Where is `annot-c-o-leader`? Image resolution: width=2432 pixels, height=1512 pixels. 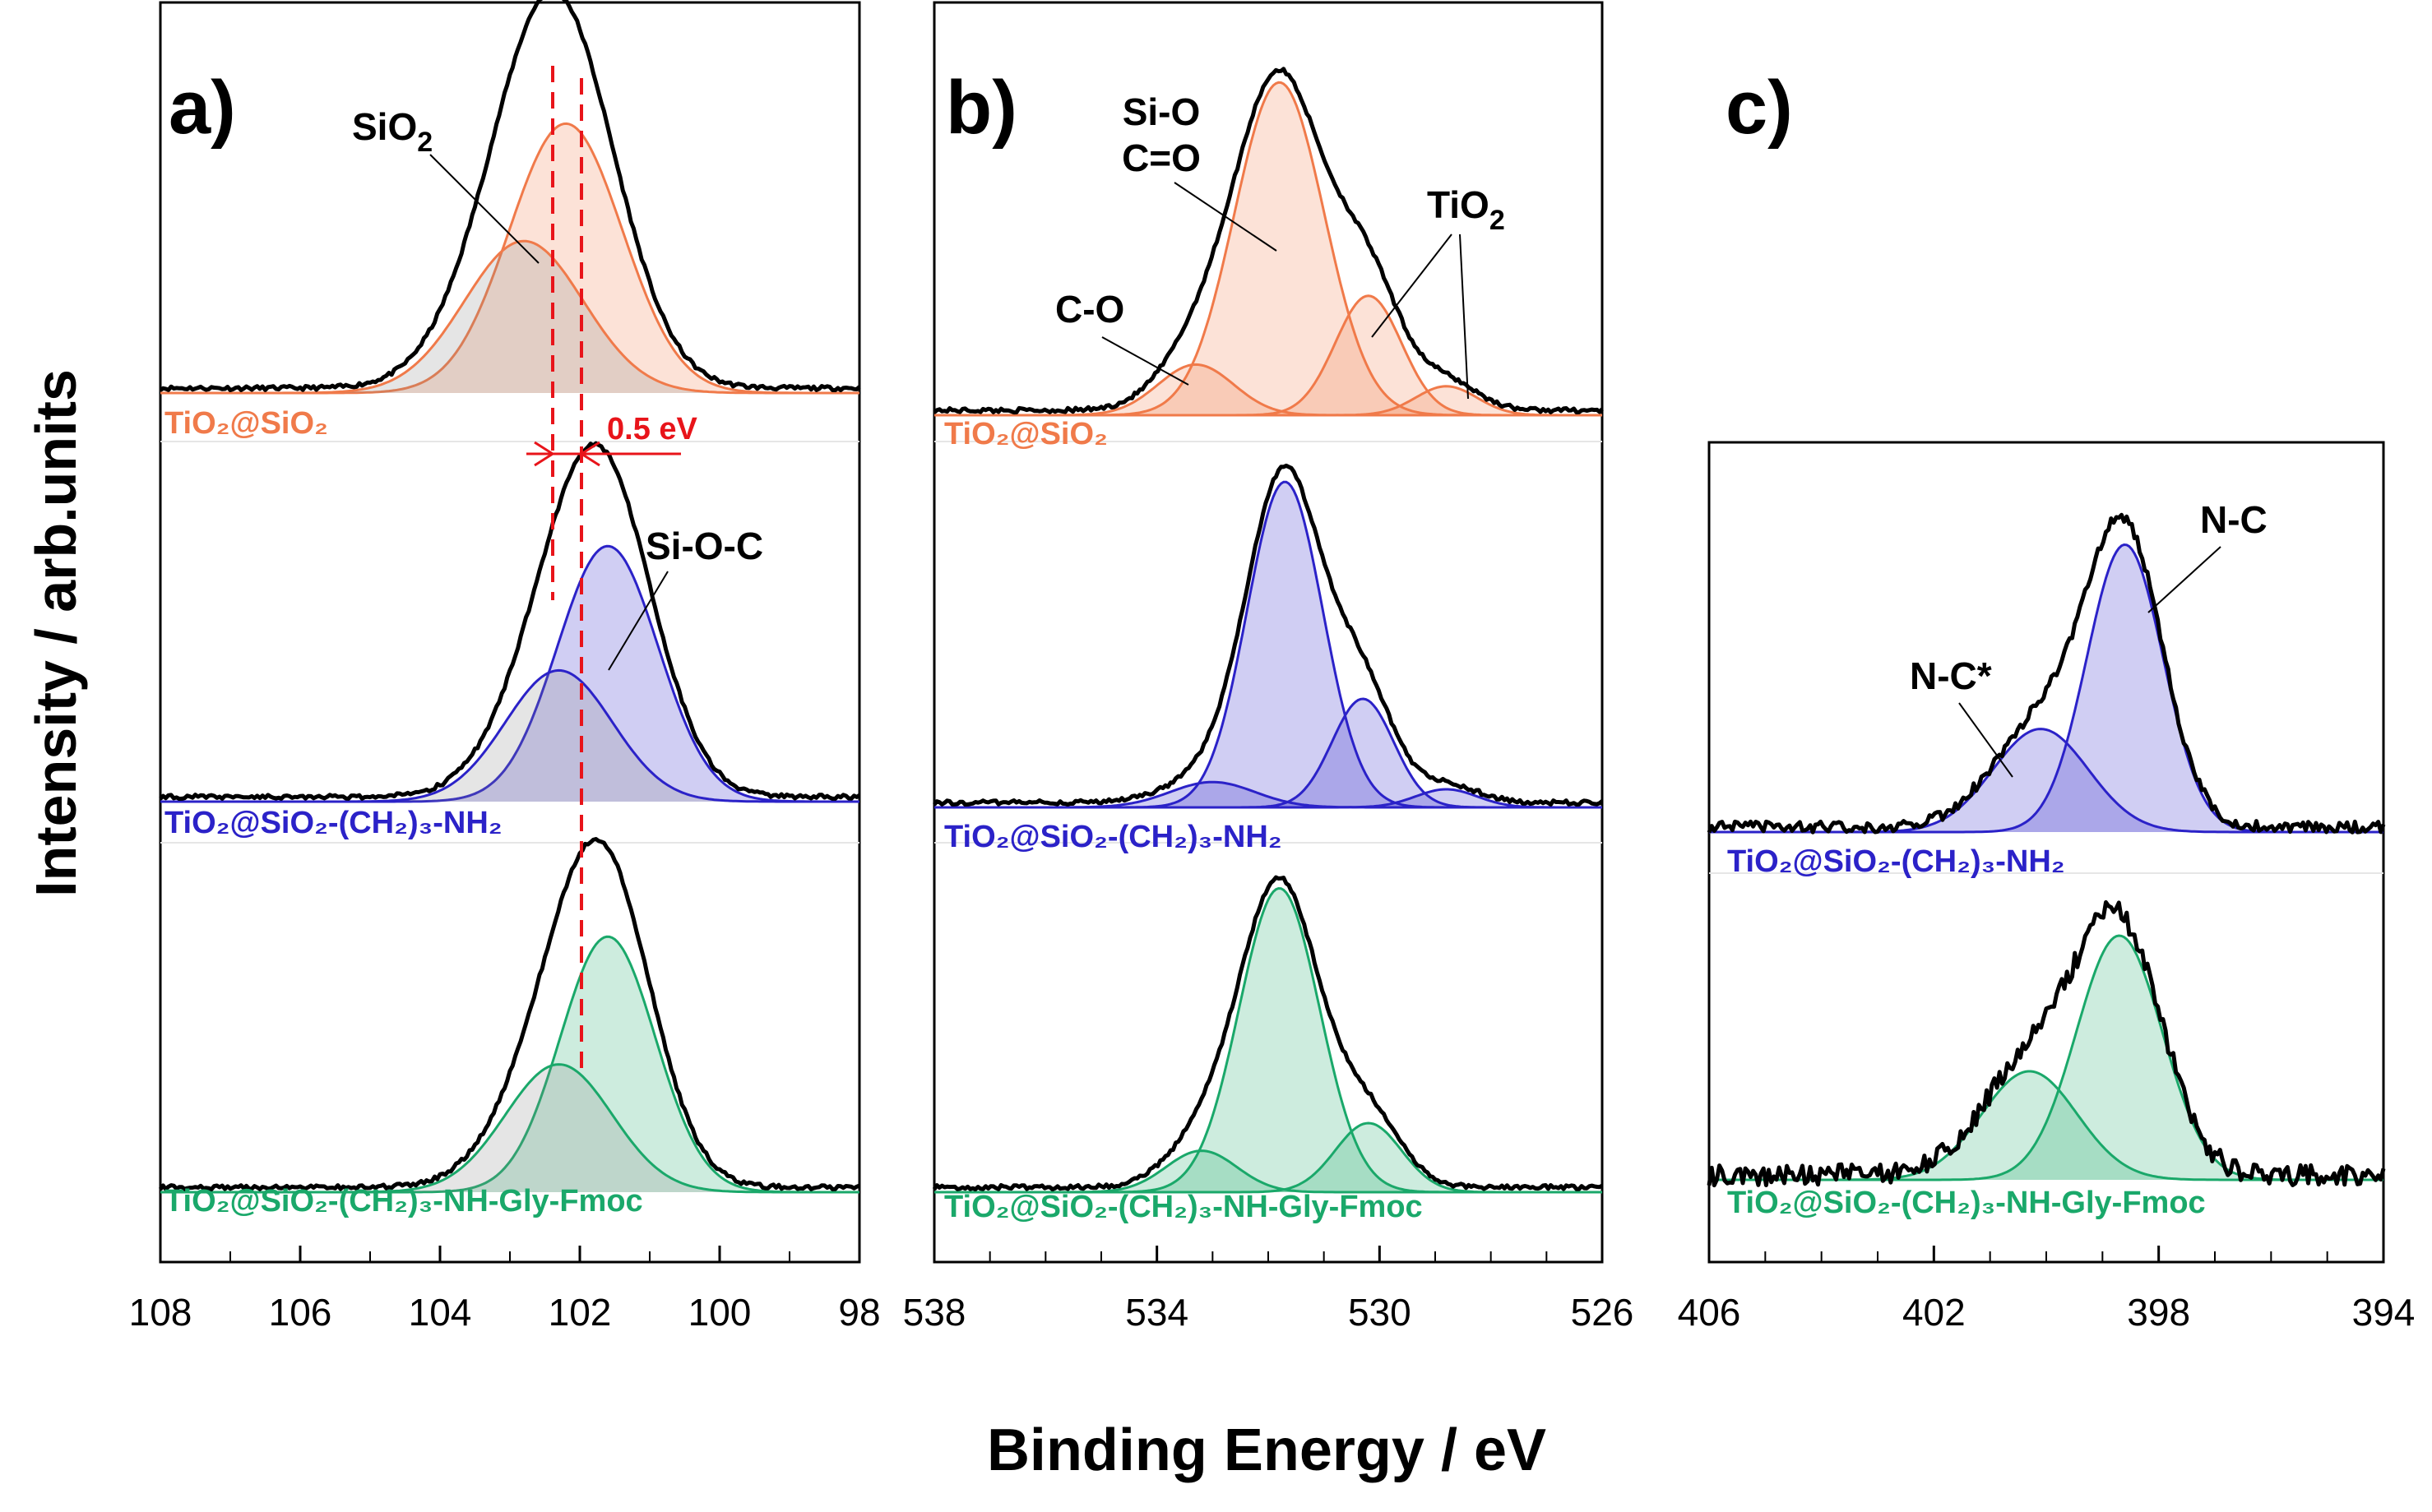
annot-c-o-leader is located at coordinates (1145, 361).